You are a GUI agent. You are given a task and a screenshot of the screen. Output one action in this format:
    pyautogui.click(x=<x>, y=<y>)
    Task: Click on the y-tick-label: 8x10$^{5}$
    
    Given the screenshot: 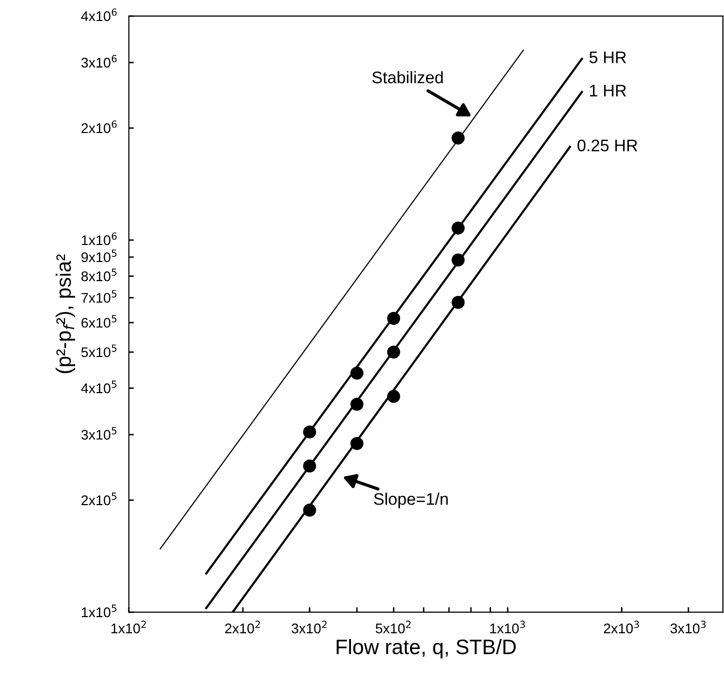 What is the action you would take?
    pyautogui.click(x=98, y=275)
    